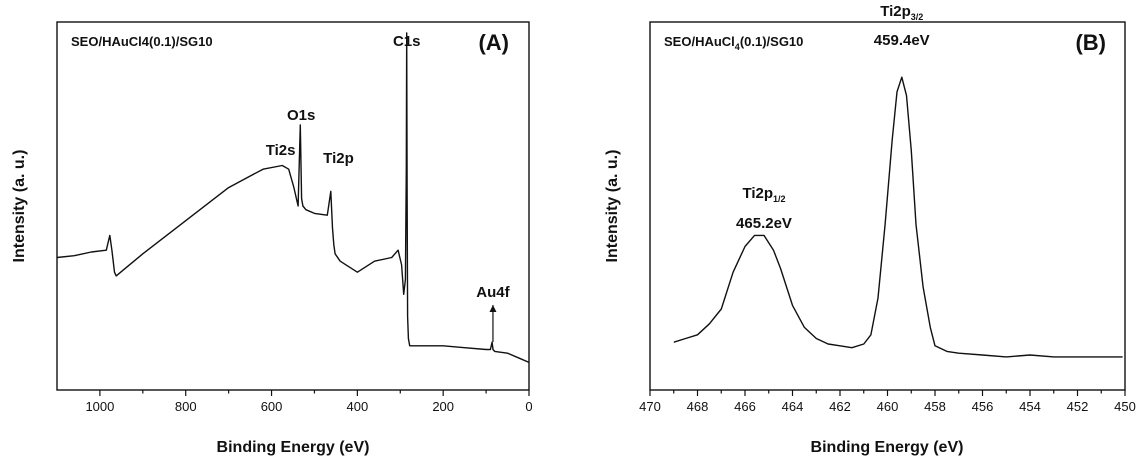 The height and width of the screenshot is (459, 1140). What do you see at coordinates (493, 292) in the screenshot?
I see `peak-label-au4f: Au4f` at bounding box center [493, 292].